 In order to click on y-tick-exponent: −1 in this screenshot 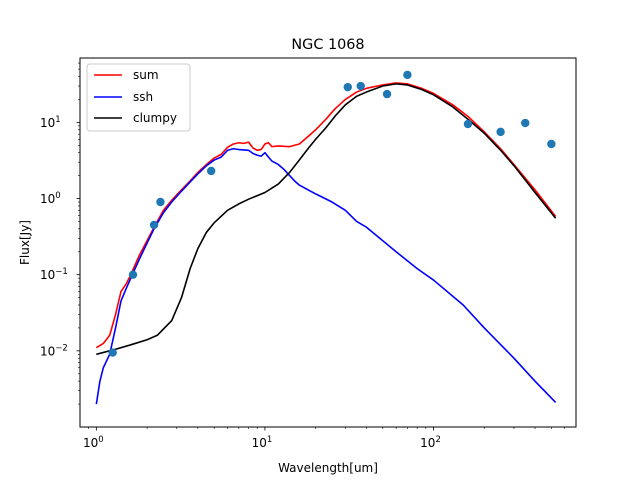, I will do `click(61, 272)`.